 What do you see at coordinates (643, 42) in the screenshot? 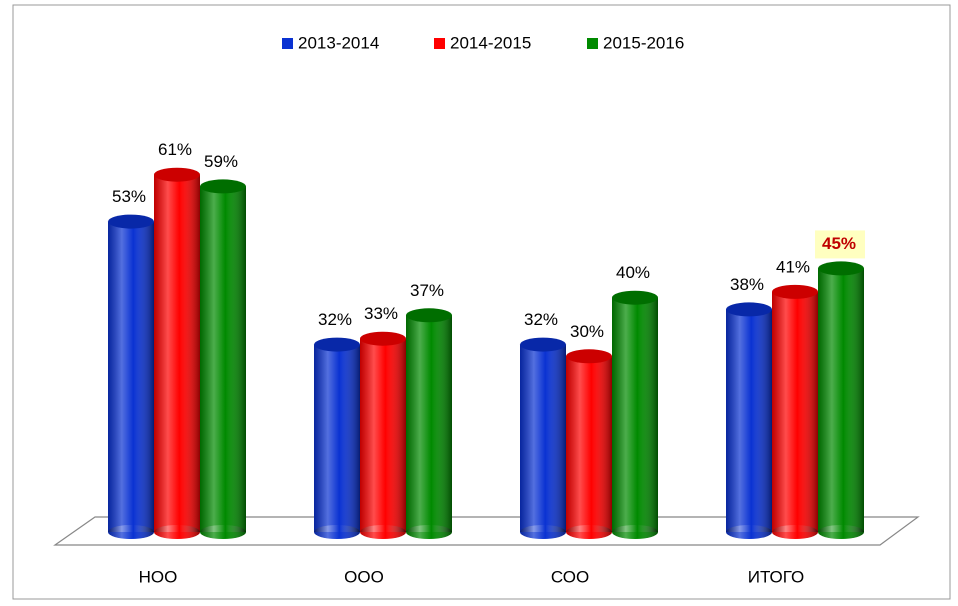
I see `legend-label: 2015-2016` at bounding box center [643, 42].